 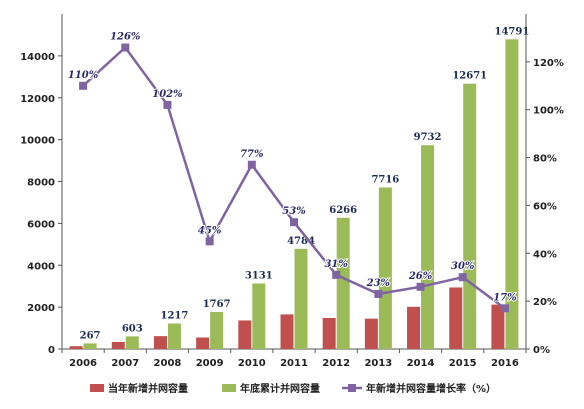 What do you see at coordinates (83, 75) in the screenshot?
I see `growth-value-label: 110%` at bounding box center [83, 75].